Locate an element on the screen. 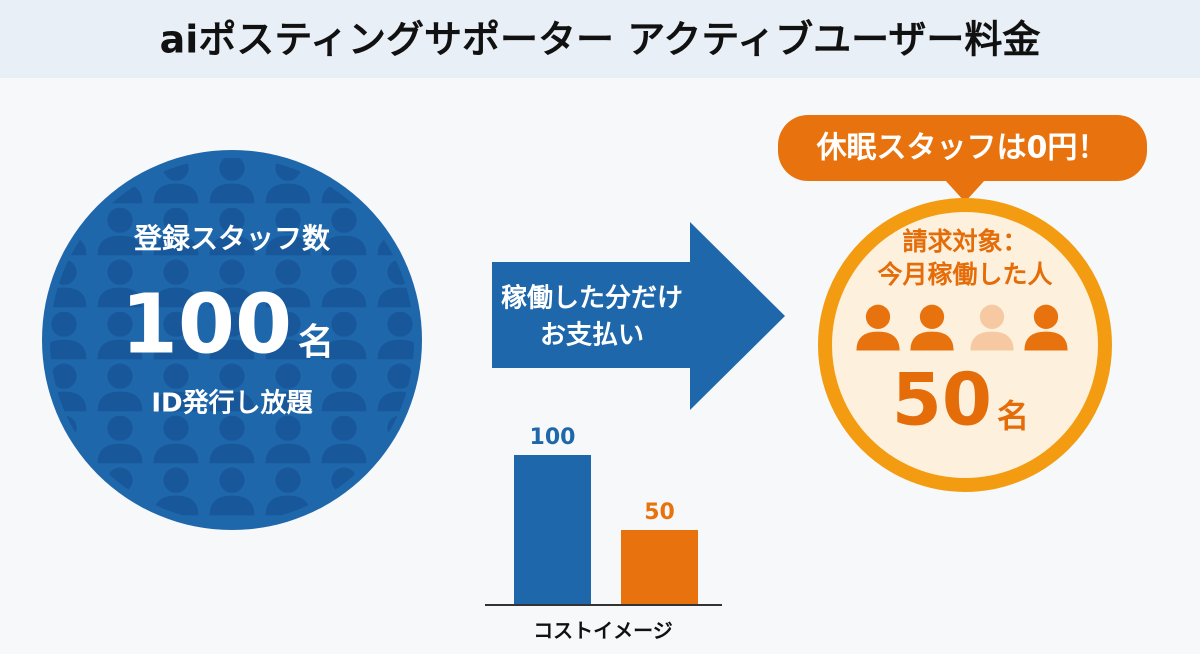 Image resolution: width=1200 pixels, height=654 pixels. callout-box is located at coordinates (962, 148).